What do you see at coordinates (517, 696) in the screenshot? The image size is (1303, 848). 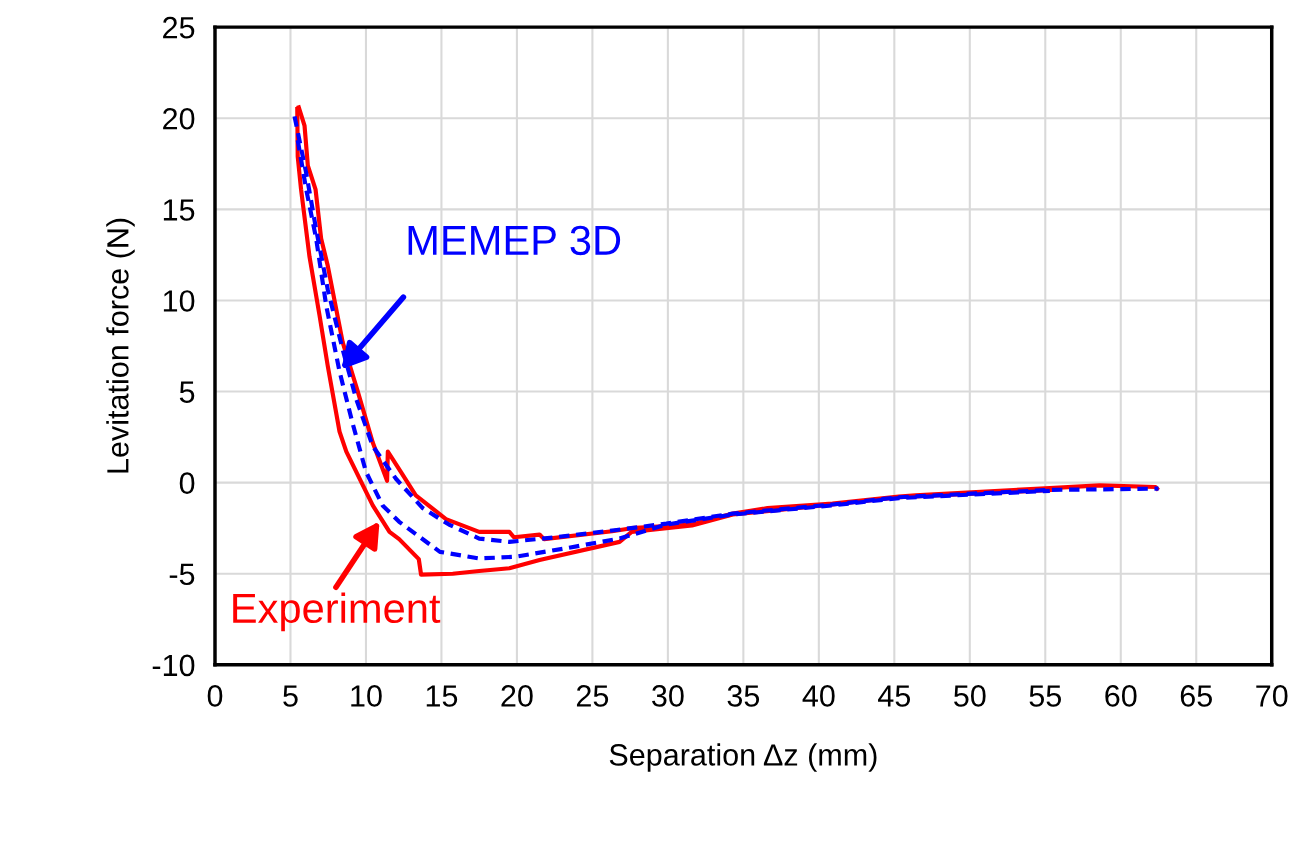 I see `x-tick-label: 20` at bounding box center [517, 696].